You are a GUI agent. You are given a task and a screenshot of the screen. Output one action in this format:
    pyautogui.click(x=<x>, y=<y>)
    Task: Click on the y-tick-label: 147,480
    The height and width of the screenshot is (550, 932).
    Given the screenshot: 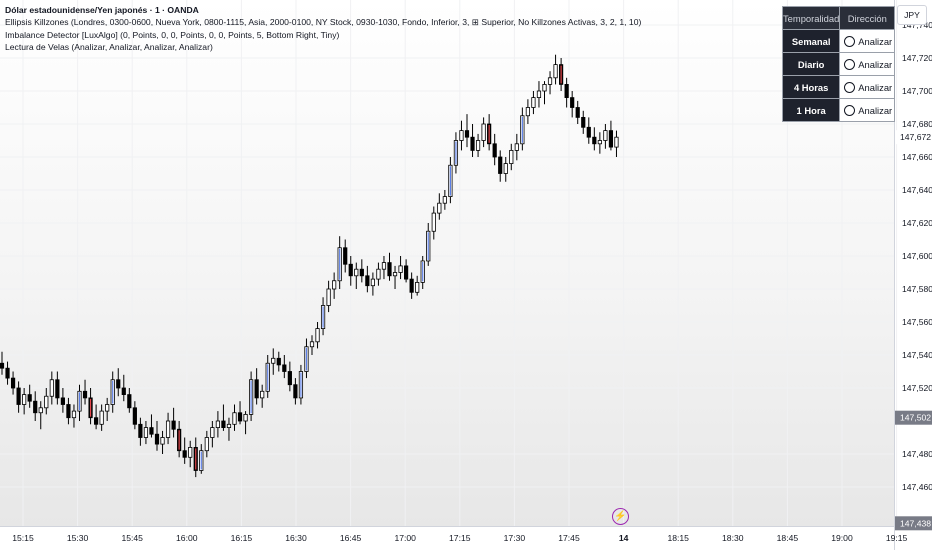 What is the action you would take?
    pyautogui.click(x=917, y=454)
    